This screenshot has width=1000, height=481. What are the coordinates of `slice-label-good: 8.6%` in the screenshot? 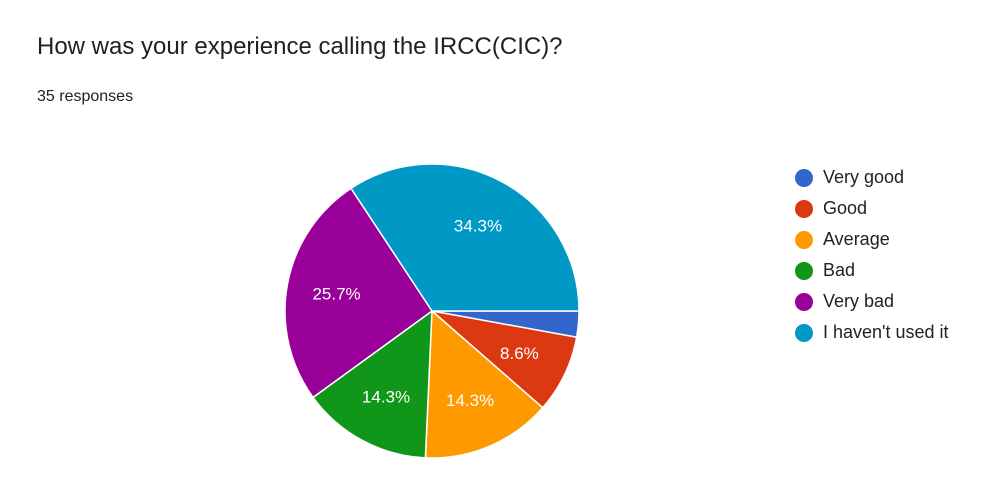 It's located at (519, 353).